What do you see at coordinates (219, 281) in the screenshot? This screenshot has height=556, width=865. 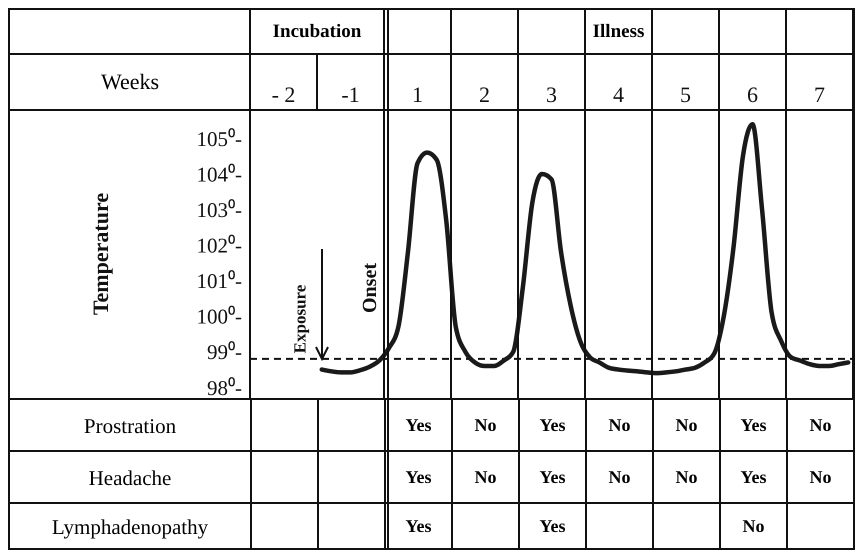 I see `y-tick-label: 101⁰-` at bounding box center [219, 281].